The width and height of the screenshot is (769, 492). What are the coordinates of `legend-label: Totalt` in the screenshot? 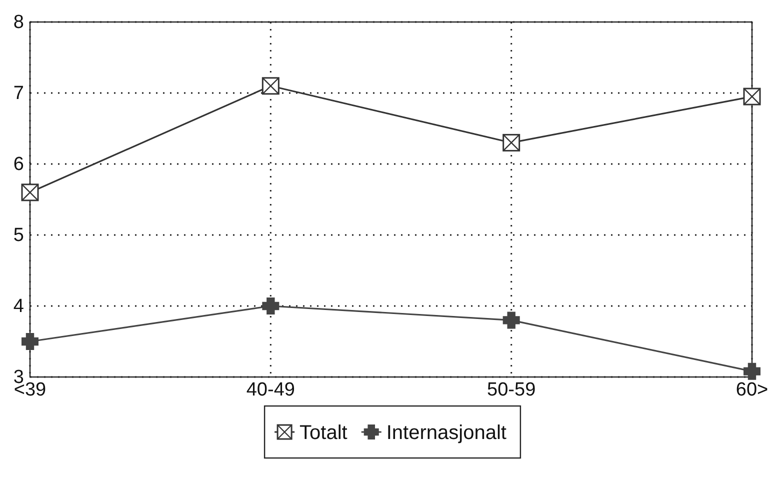 It's located at (324, 433).